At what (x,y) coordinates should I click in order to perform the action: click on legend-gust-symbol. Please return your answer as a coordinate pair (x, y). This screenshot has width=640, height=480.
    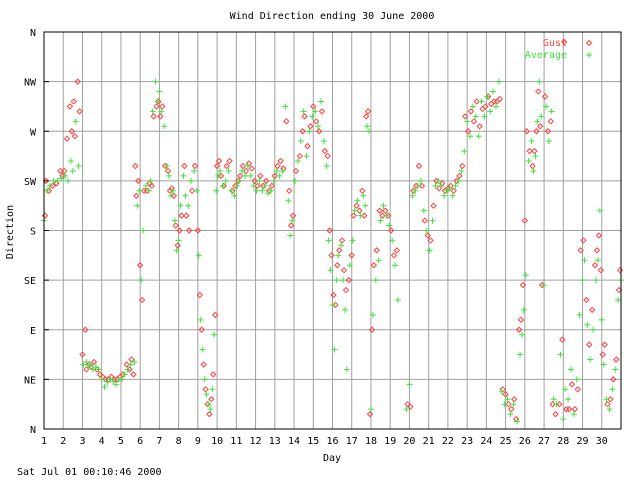
    Looking at the image, I should click on (589, 43).